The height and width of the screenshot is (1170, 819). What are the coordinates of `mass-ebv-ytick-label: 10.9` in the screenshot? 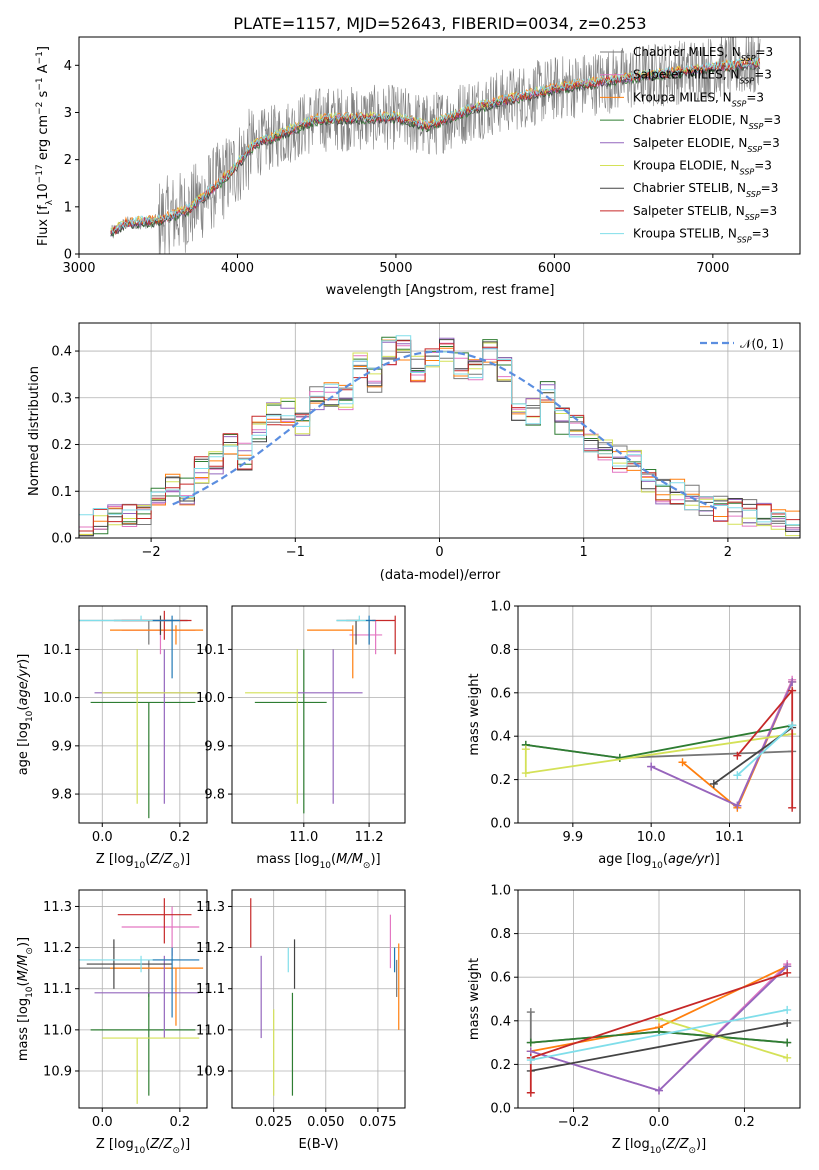 It's located at (210, 1071).